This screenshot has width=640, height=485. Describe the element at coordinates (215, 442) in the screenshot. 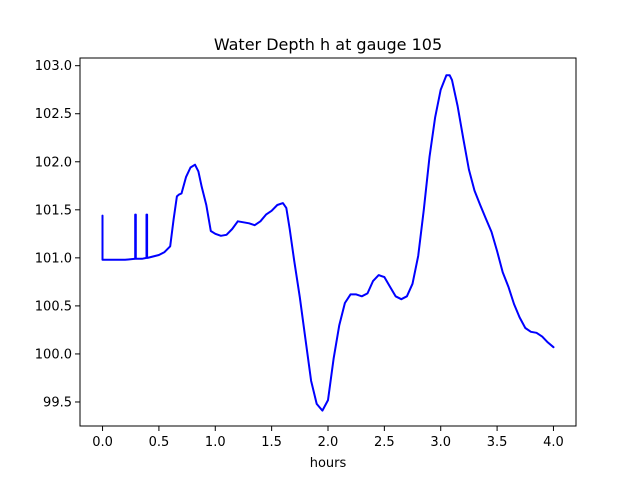

I see `x-tick-label: 1.0` at that location.